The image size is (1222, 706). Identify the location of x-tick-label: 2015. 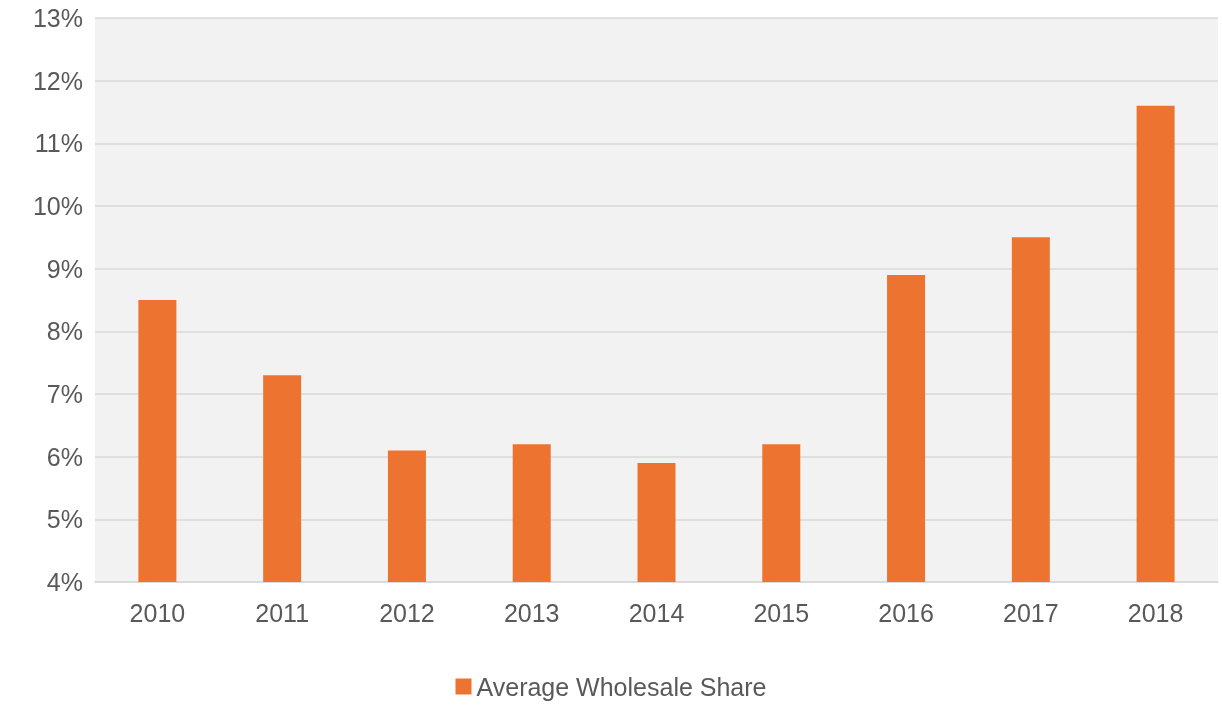
(781, 612).